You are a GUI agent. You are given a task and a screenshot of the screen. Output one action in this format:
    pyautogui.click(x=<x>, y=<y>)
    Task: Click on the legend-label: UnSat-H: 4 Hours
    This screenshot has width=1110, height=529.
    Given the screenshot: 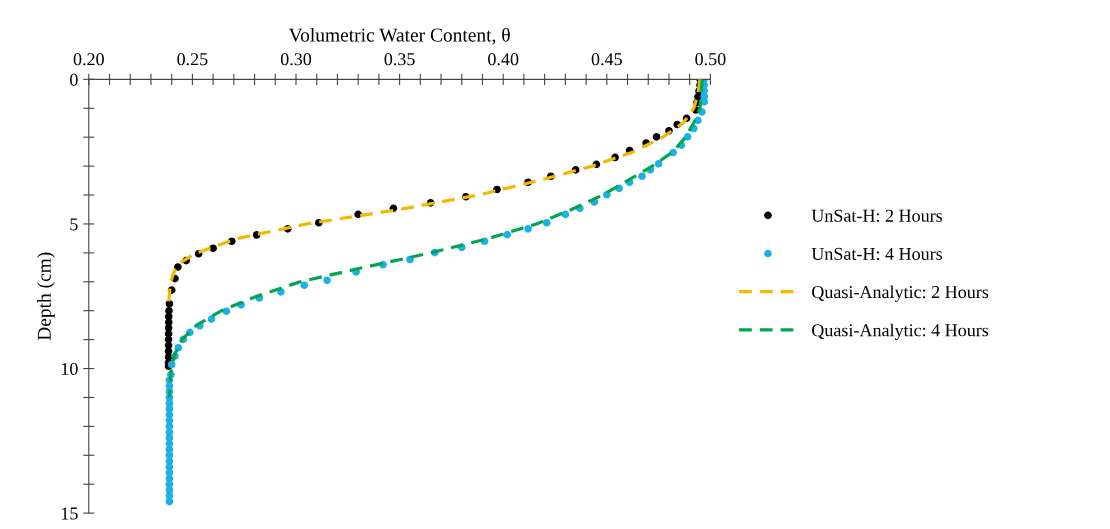 What is the action you would take?
    pyautogui.click(x=877, y=254)
    